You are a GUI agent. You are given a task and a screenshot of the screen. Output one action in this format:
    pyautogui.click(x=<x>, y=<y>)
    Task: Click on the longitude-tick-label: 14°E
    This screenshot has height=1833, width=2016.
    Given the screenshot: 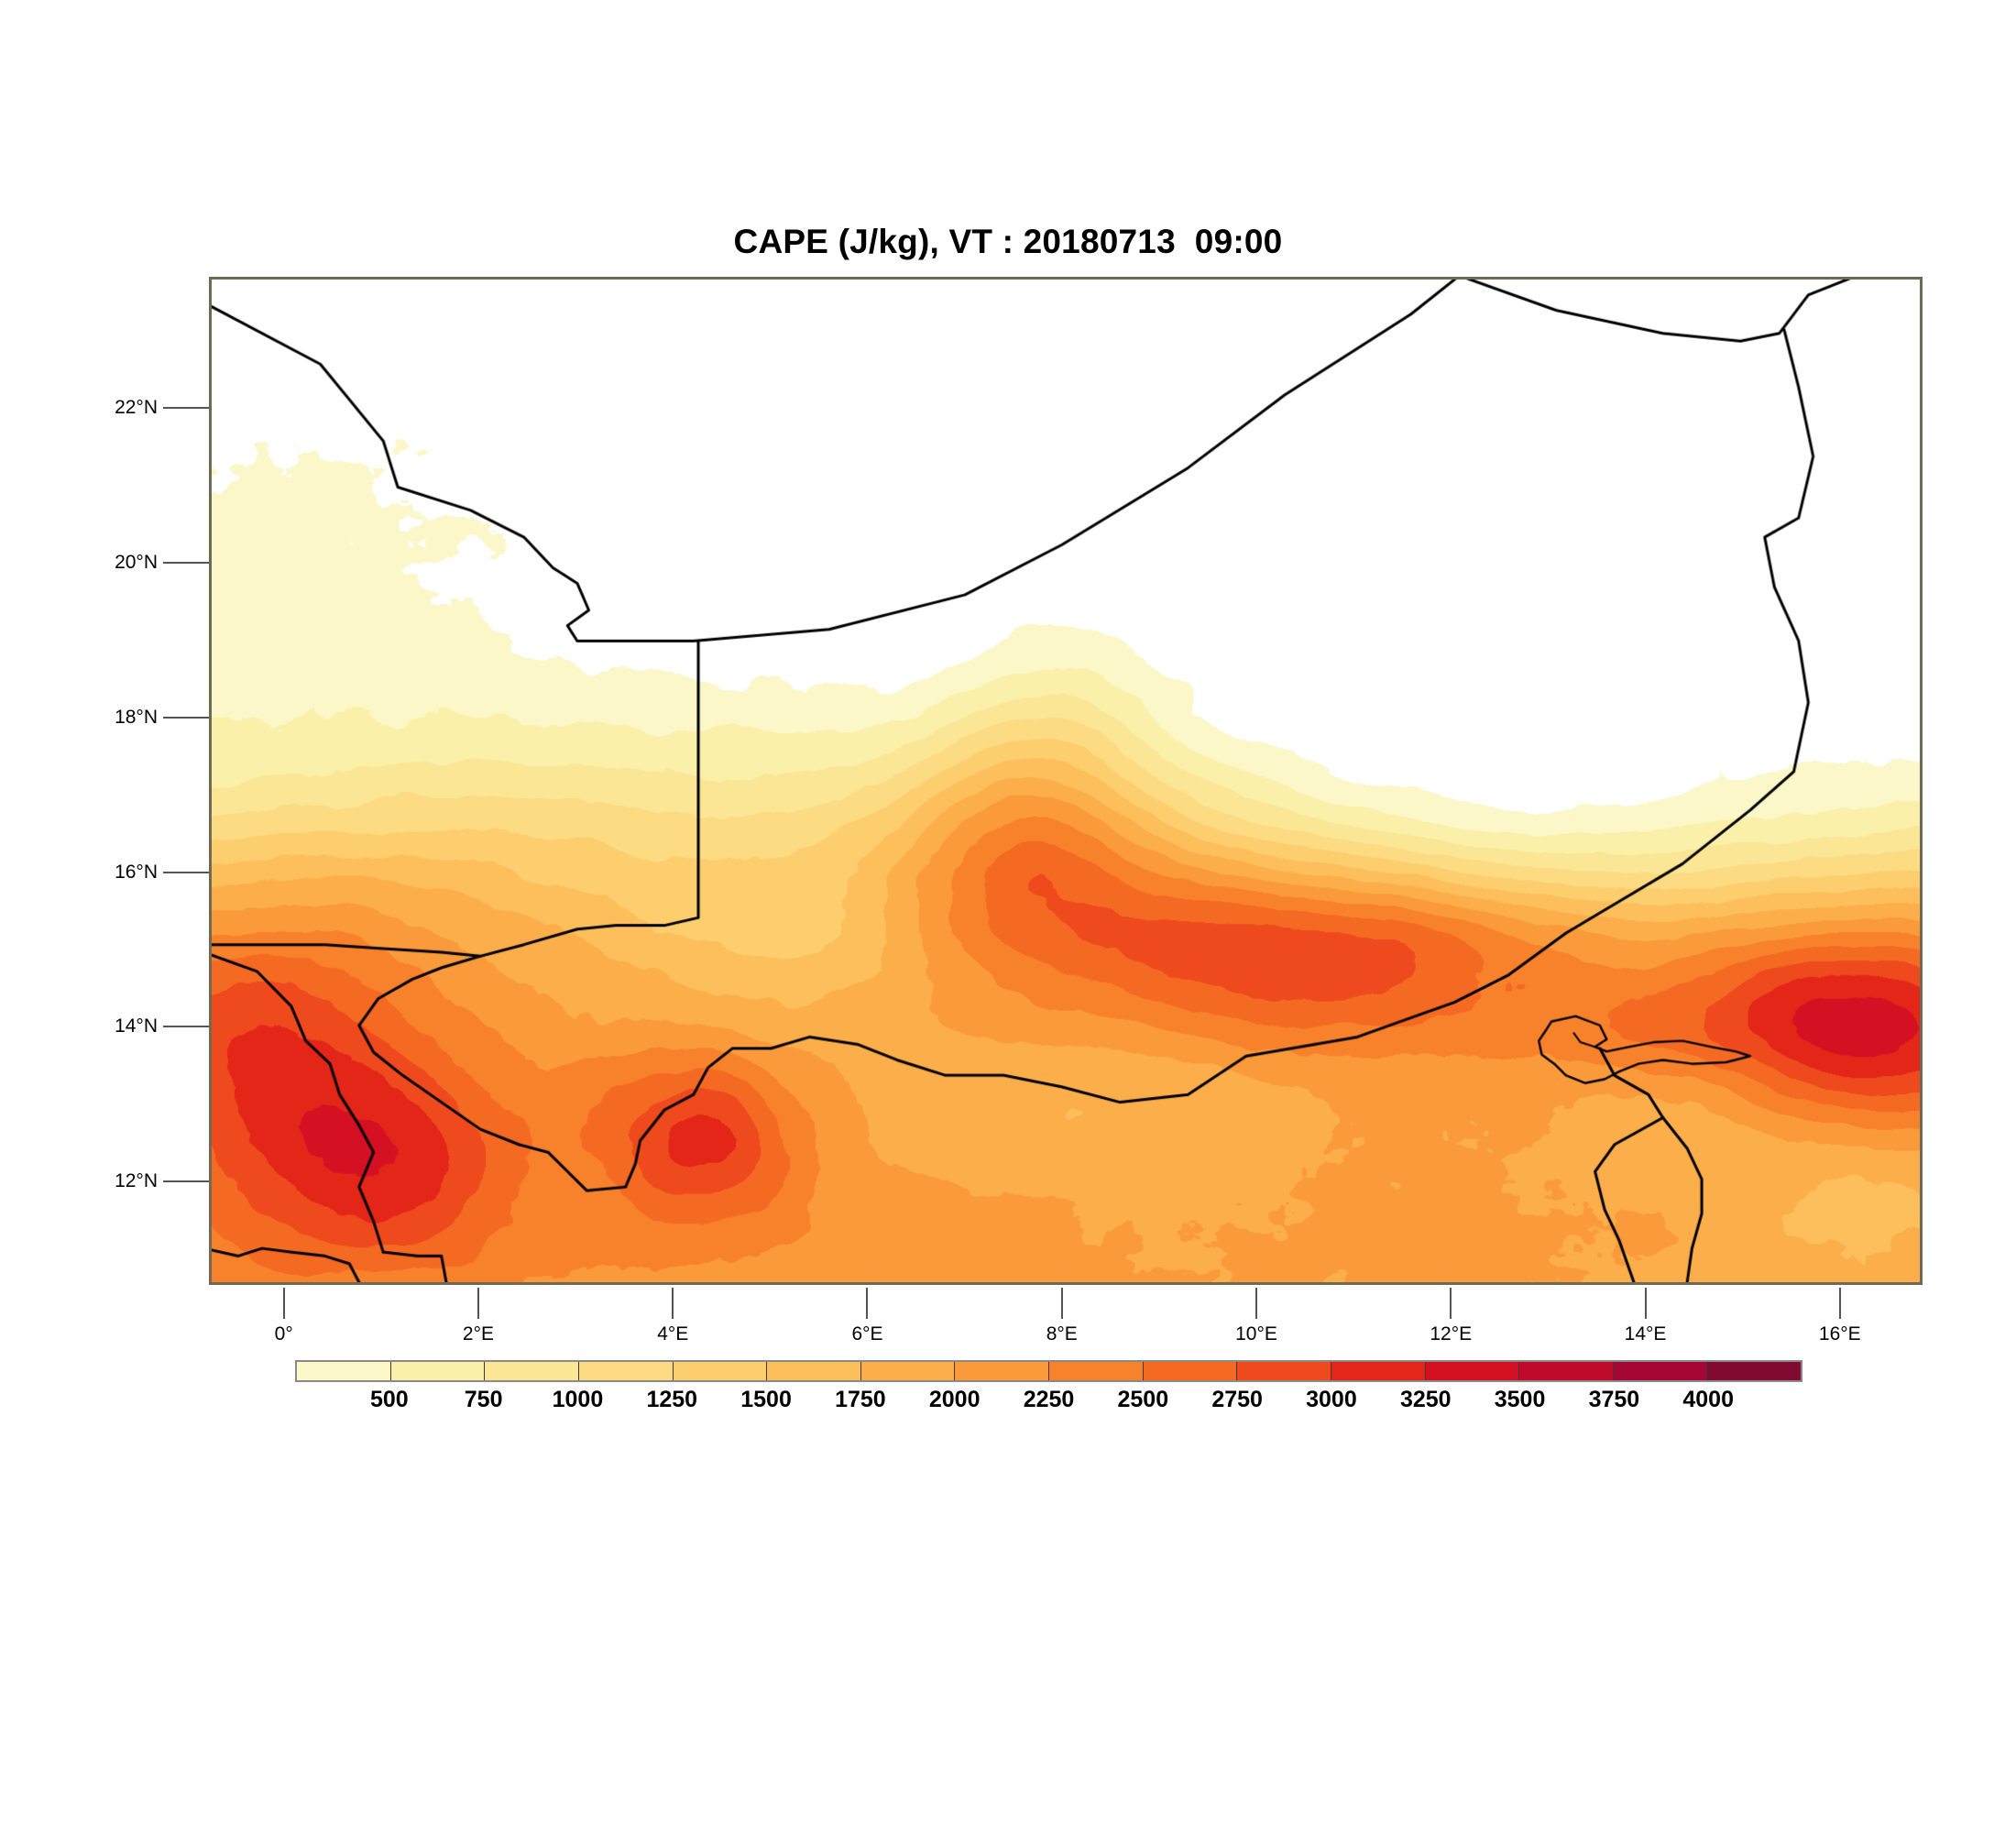 What is the action you would take?
    pyautogui.click(x=1645, y=1334)
    